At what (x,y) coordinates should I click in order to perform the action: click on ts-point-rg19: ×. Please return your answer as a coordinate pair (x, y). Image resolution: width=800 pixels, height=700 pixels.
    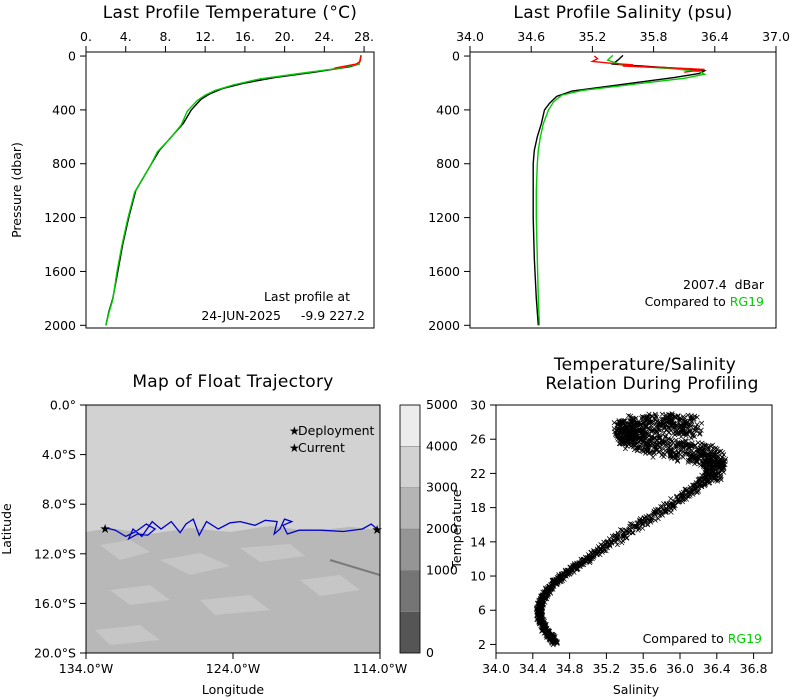
    Looking at the image, I should click on (699, 464).